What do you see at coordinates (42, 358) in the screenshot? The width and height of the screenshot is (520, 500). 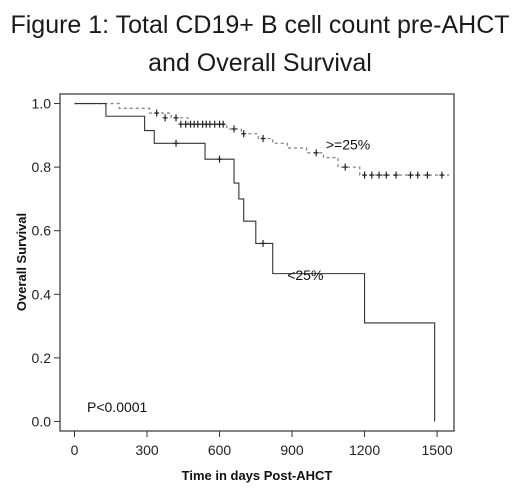 I see `y-tick-label: 0.2` at bounding box center [42, 358].